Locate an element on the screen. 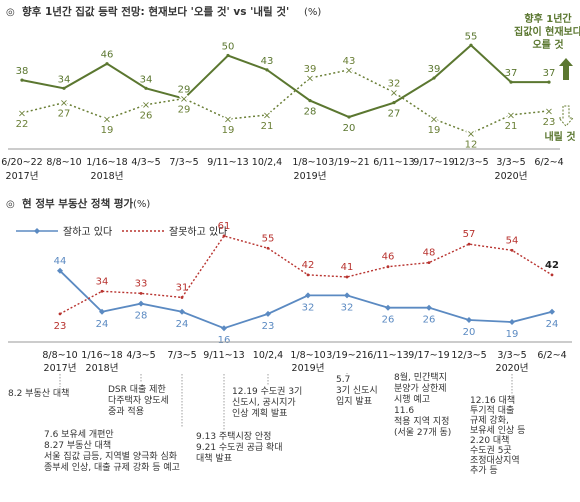  chart2-x-tick: 8/8~10 is located at coordinates (59, 355).